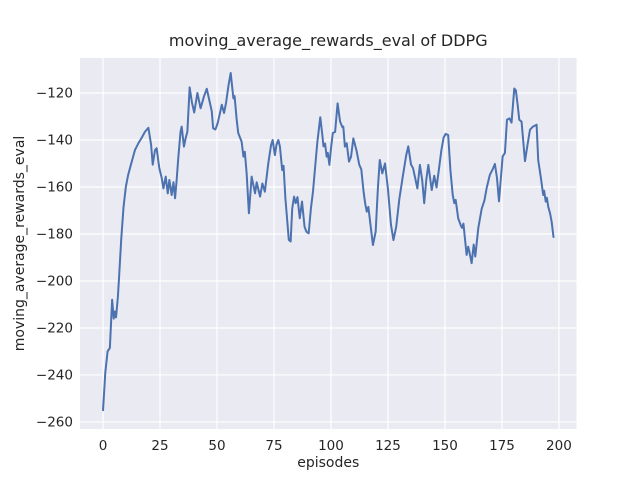 The image size is (640, 485). What do you see at coordinates (54, 282) in the screenshot?
I see `y-tick-label: −200` at bounding box center [54, 282].